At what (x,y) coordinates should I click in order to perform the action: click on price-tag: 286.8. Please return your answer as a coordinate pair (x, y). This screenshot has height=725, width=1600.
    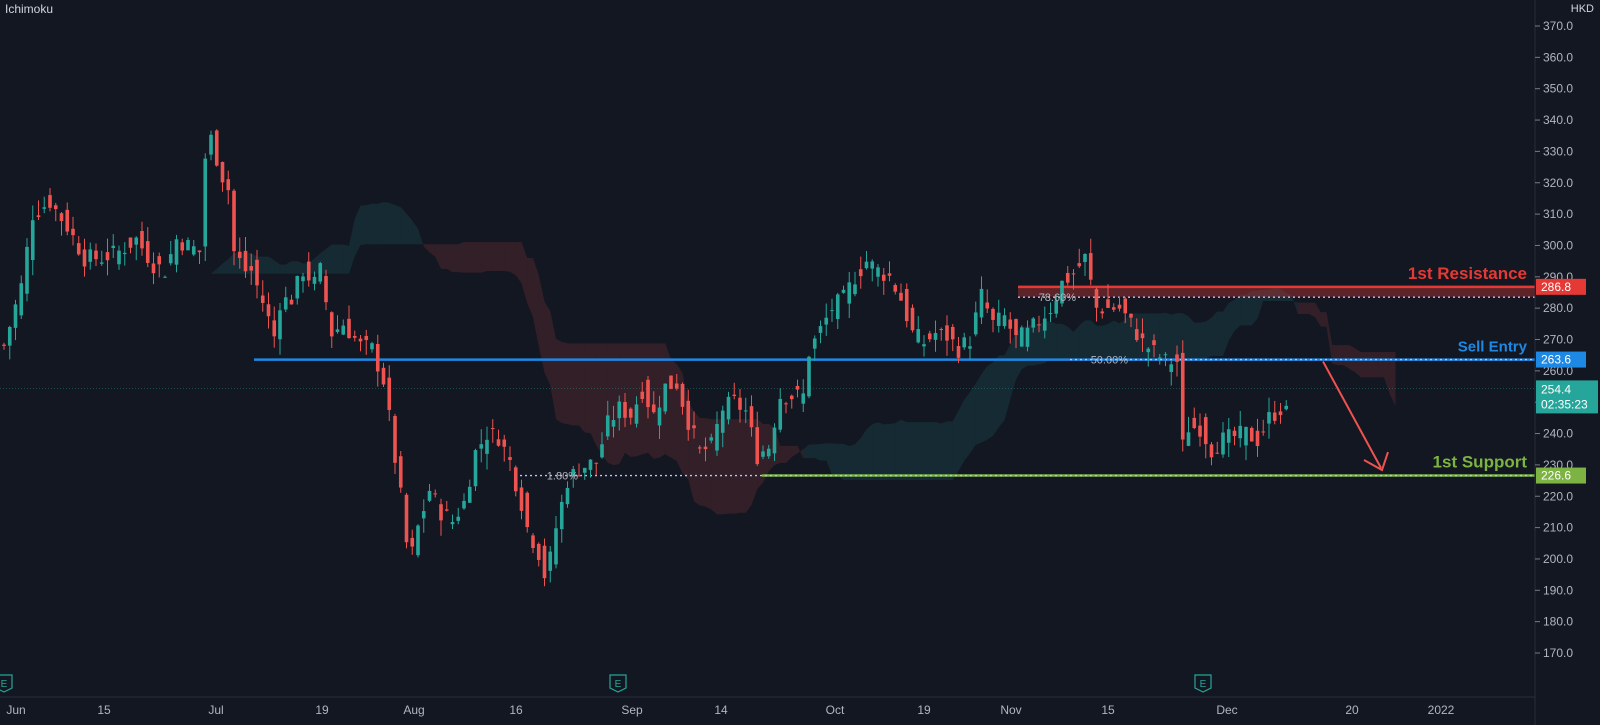
    Looking at the image, I should click on (1561, 286).